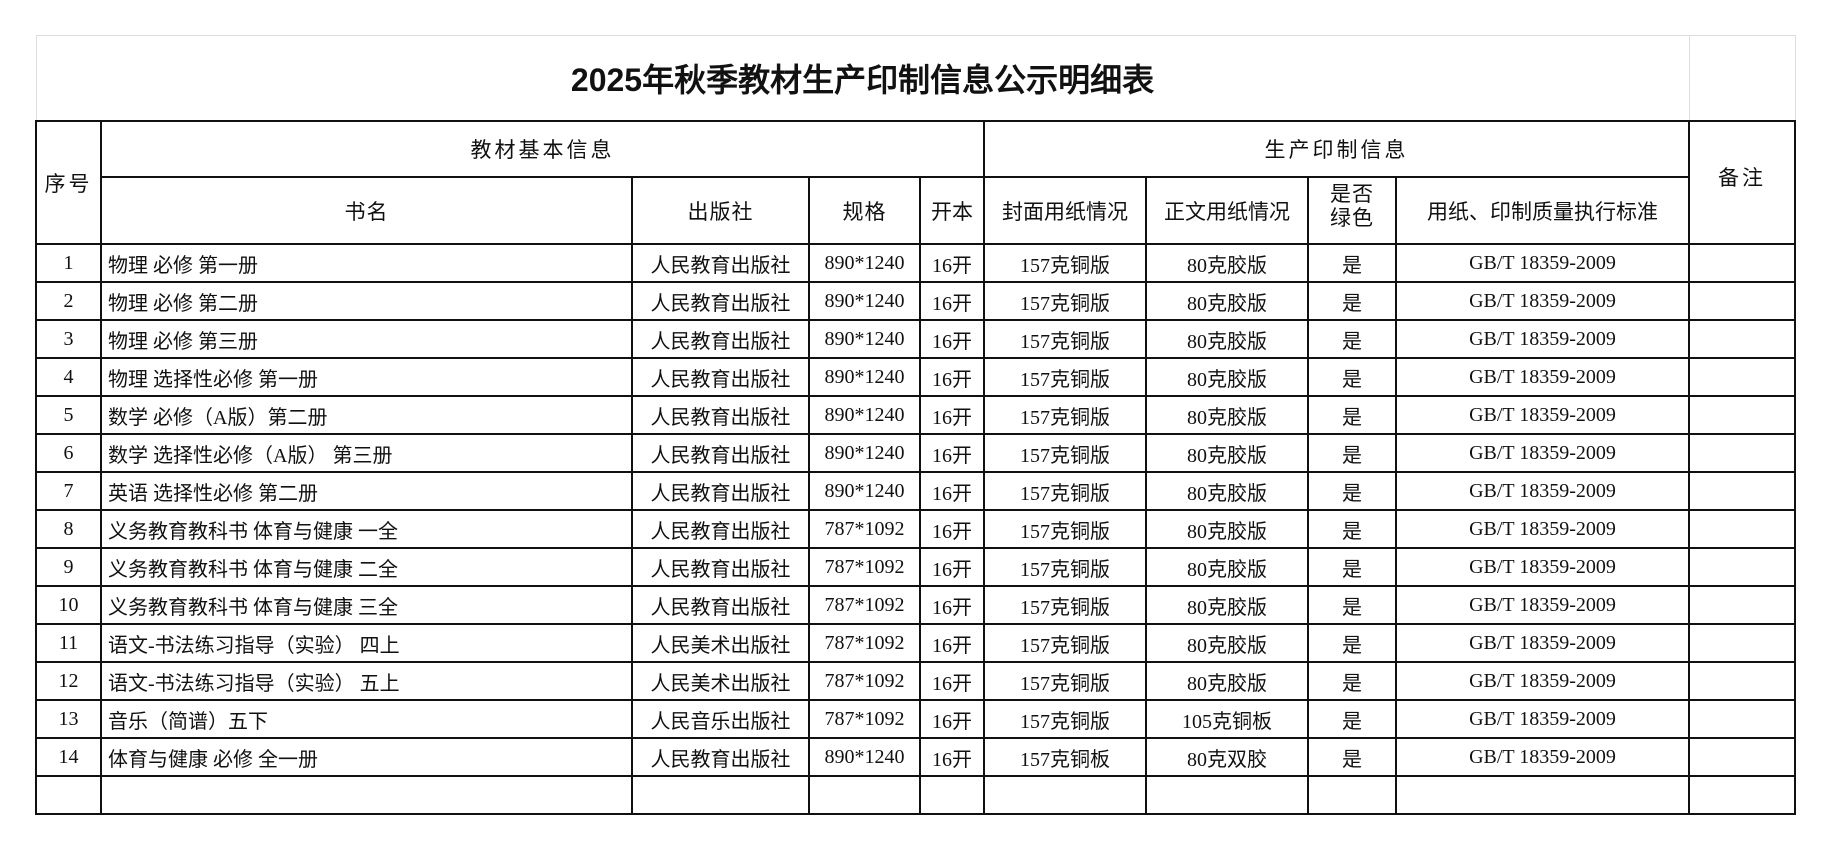 This screenshot has height=846, width=1829. What do you see at coordinates (915, 795) in the screenshot?
I see `table-row` at bounding box center [915, 795].